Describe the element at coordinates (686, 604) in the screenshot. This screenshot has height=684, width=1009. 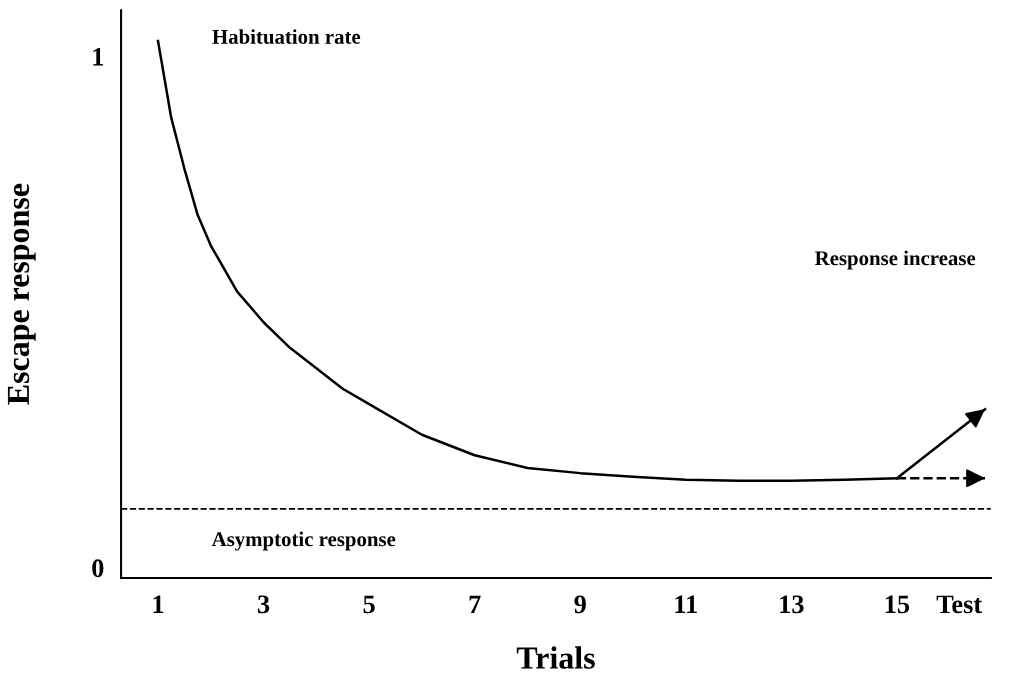
I see `x-tick-label: 11` at that location.